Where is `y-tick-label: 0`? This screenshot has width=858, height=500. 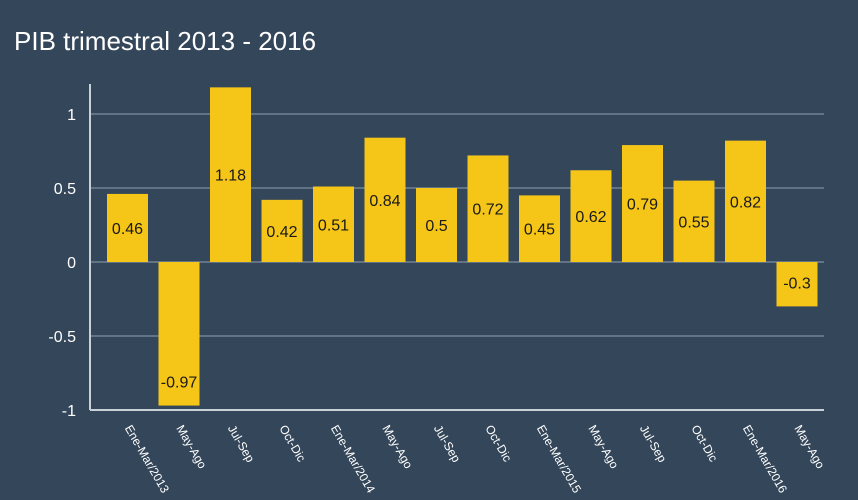 y-tick-label: 0 is located at coordinates (71, 263).